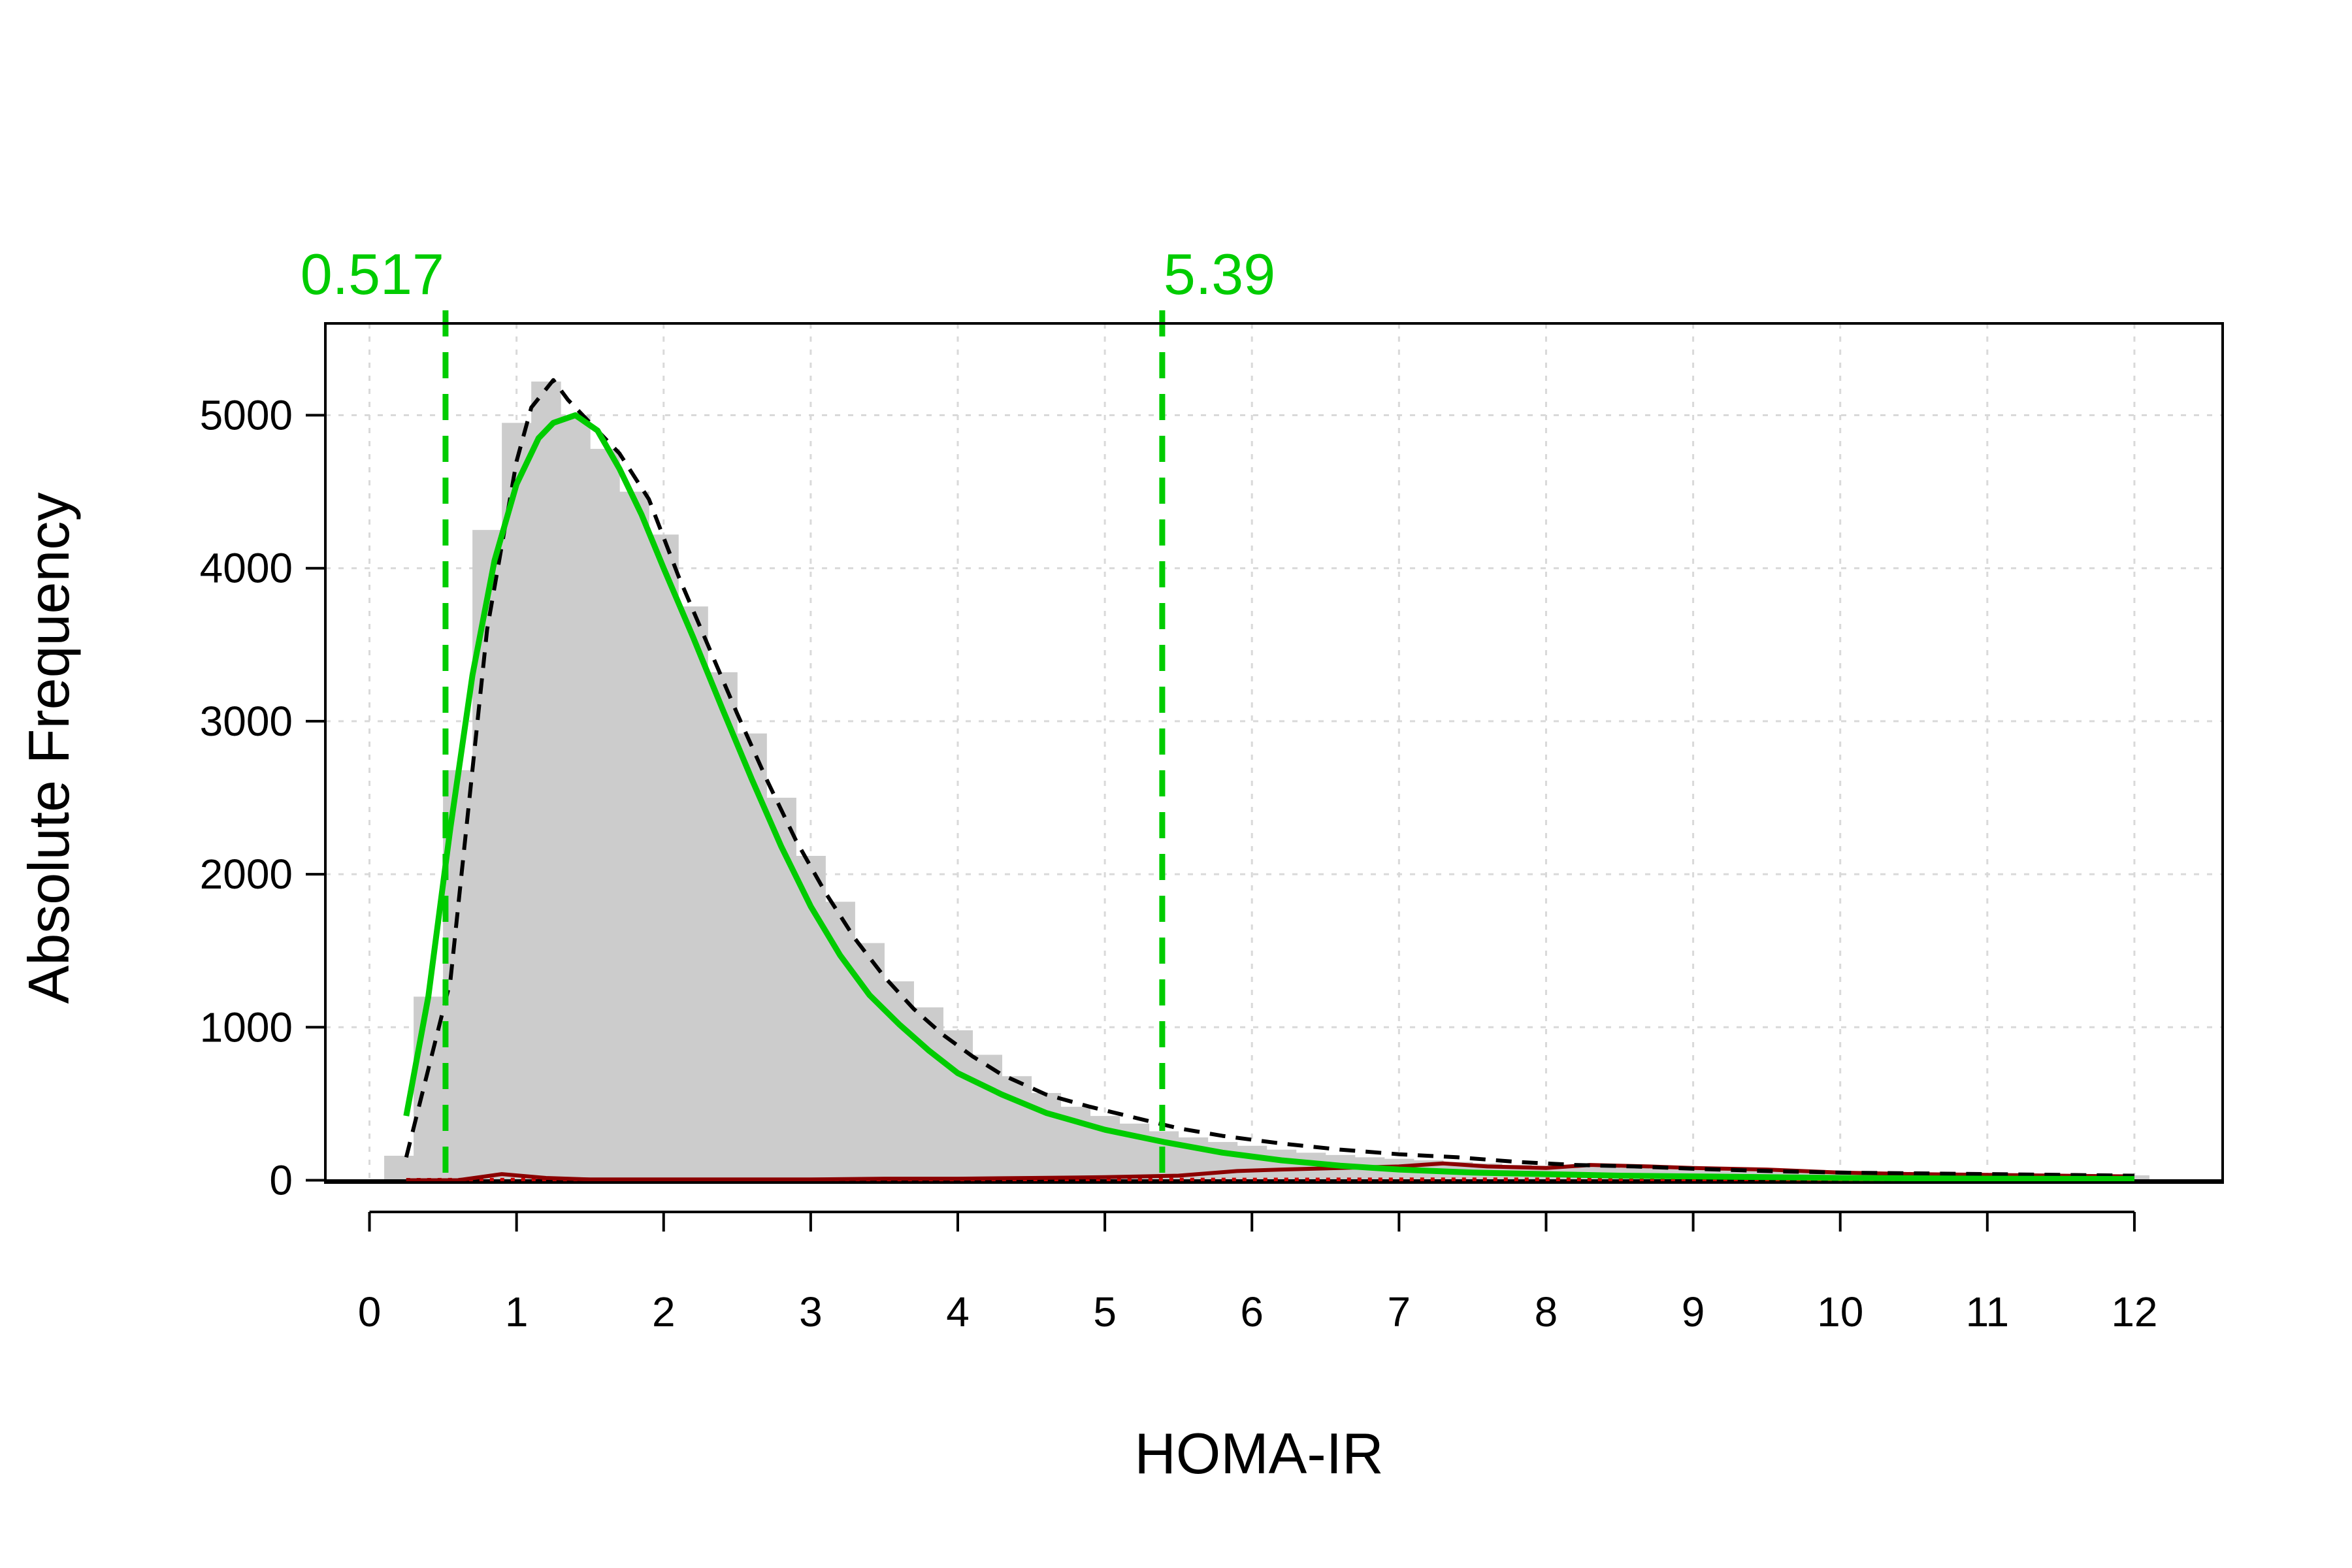 The width and height of the screenshot is (2352, 1568). I want to click on x-tick-label: 4, so click(958, 1311).